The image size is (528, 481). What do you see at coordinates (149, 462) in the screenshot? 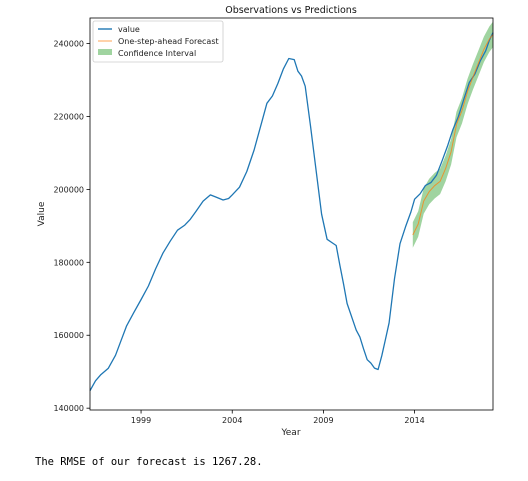
I see `rmse-output-text: The RMSE of our forecast is 1267.28.` at bounding box center [149, 462].